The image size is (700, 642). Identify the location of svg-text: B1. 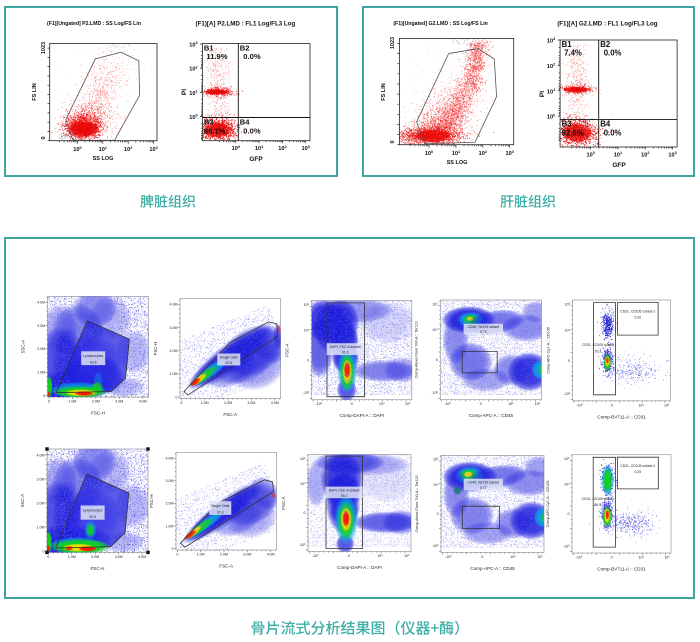
(209, 48).